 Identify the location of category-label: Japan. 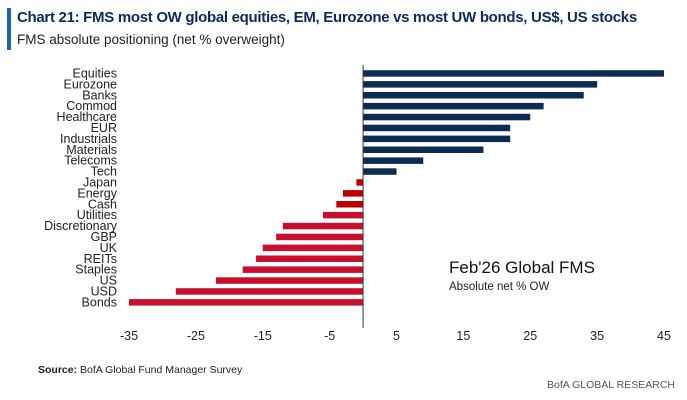
(100, 182).